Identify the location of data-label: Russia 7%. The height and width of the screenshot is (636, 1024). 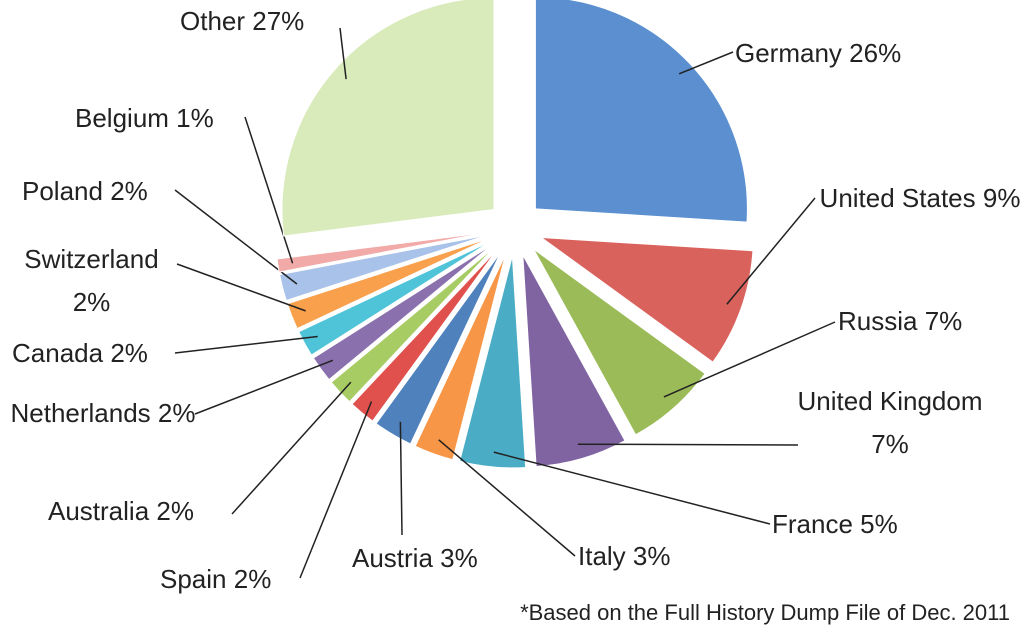
(900, 321).